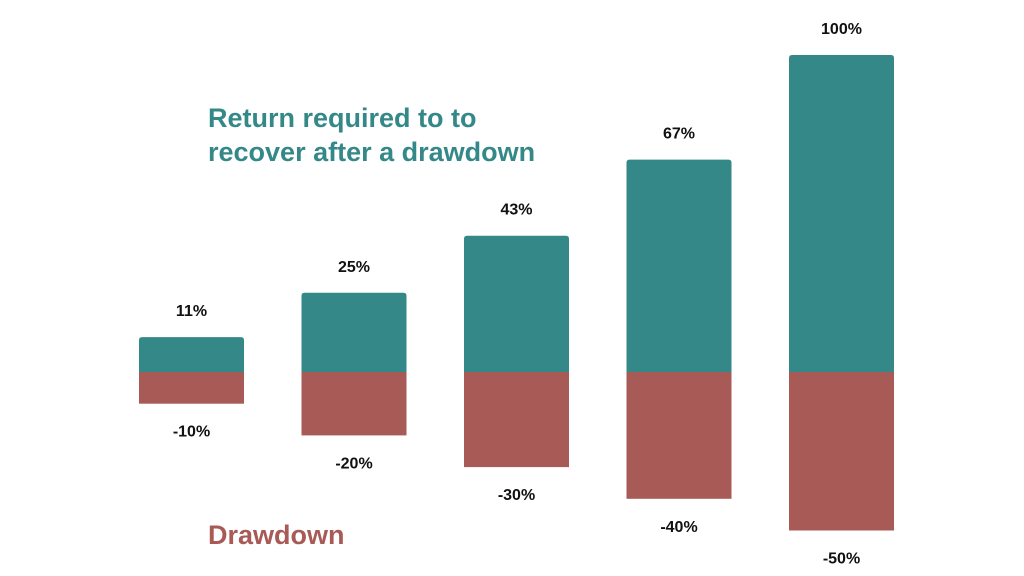 The image size is (1024, 576). Describe the element at coordinates (191, 311) in the screenshot. I see `return-value-label-1: 11%` at that location.